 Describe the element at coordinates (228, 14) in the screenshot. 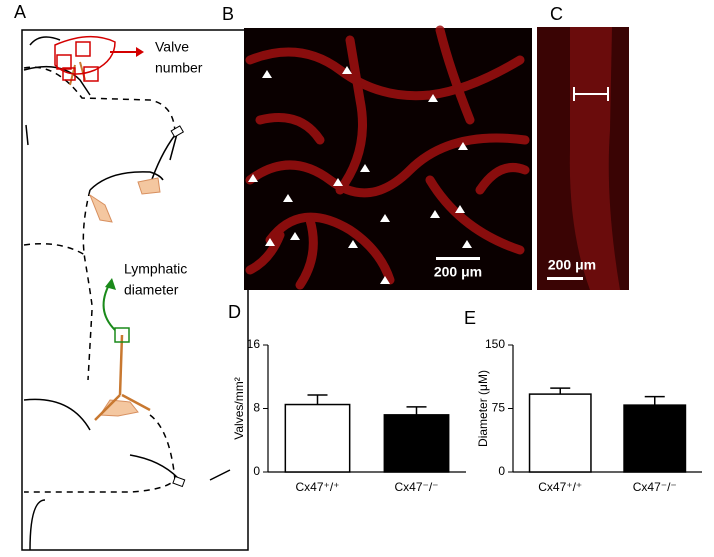

I see `panel-label: B` at that location.